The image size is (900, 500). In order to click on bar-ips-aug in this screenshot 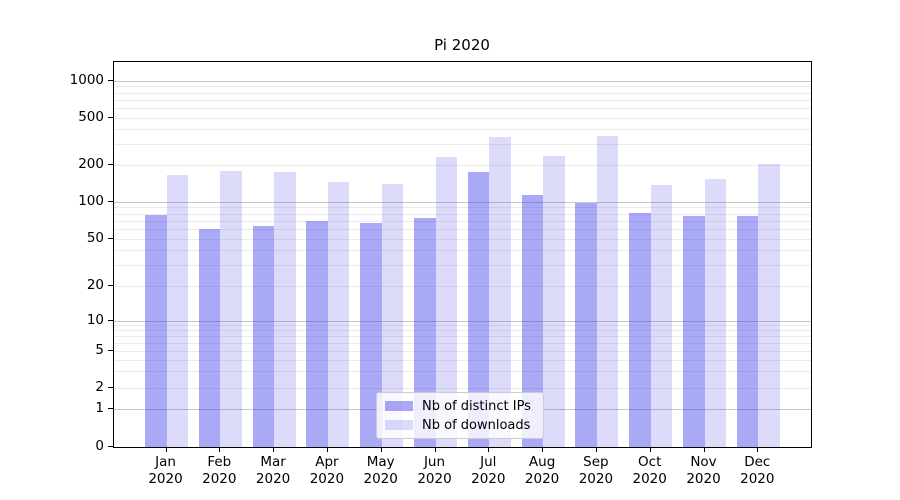, I will do `click(532, 321)`.